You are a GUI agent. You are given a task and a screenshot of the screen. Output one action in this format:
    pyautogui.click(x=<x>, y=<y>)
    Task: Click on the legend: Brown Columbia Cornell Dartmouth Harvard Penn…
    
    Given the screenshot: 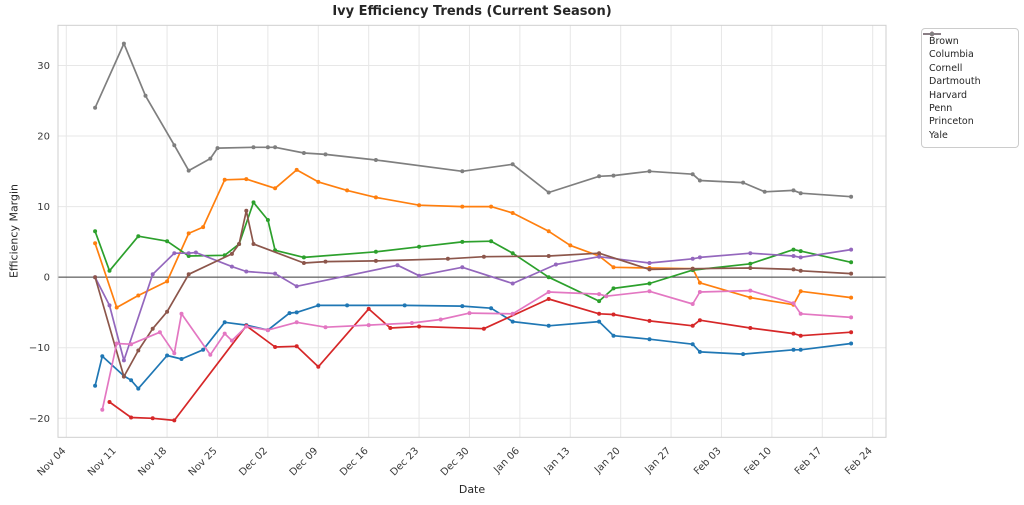 What is the action you would take?
    pyautogui.click(x=970, y=88)
    